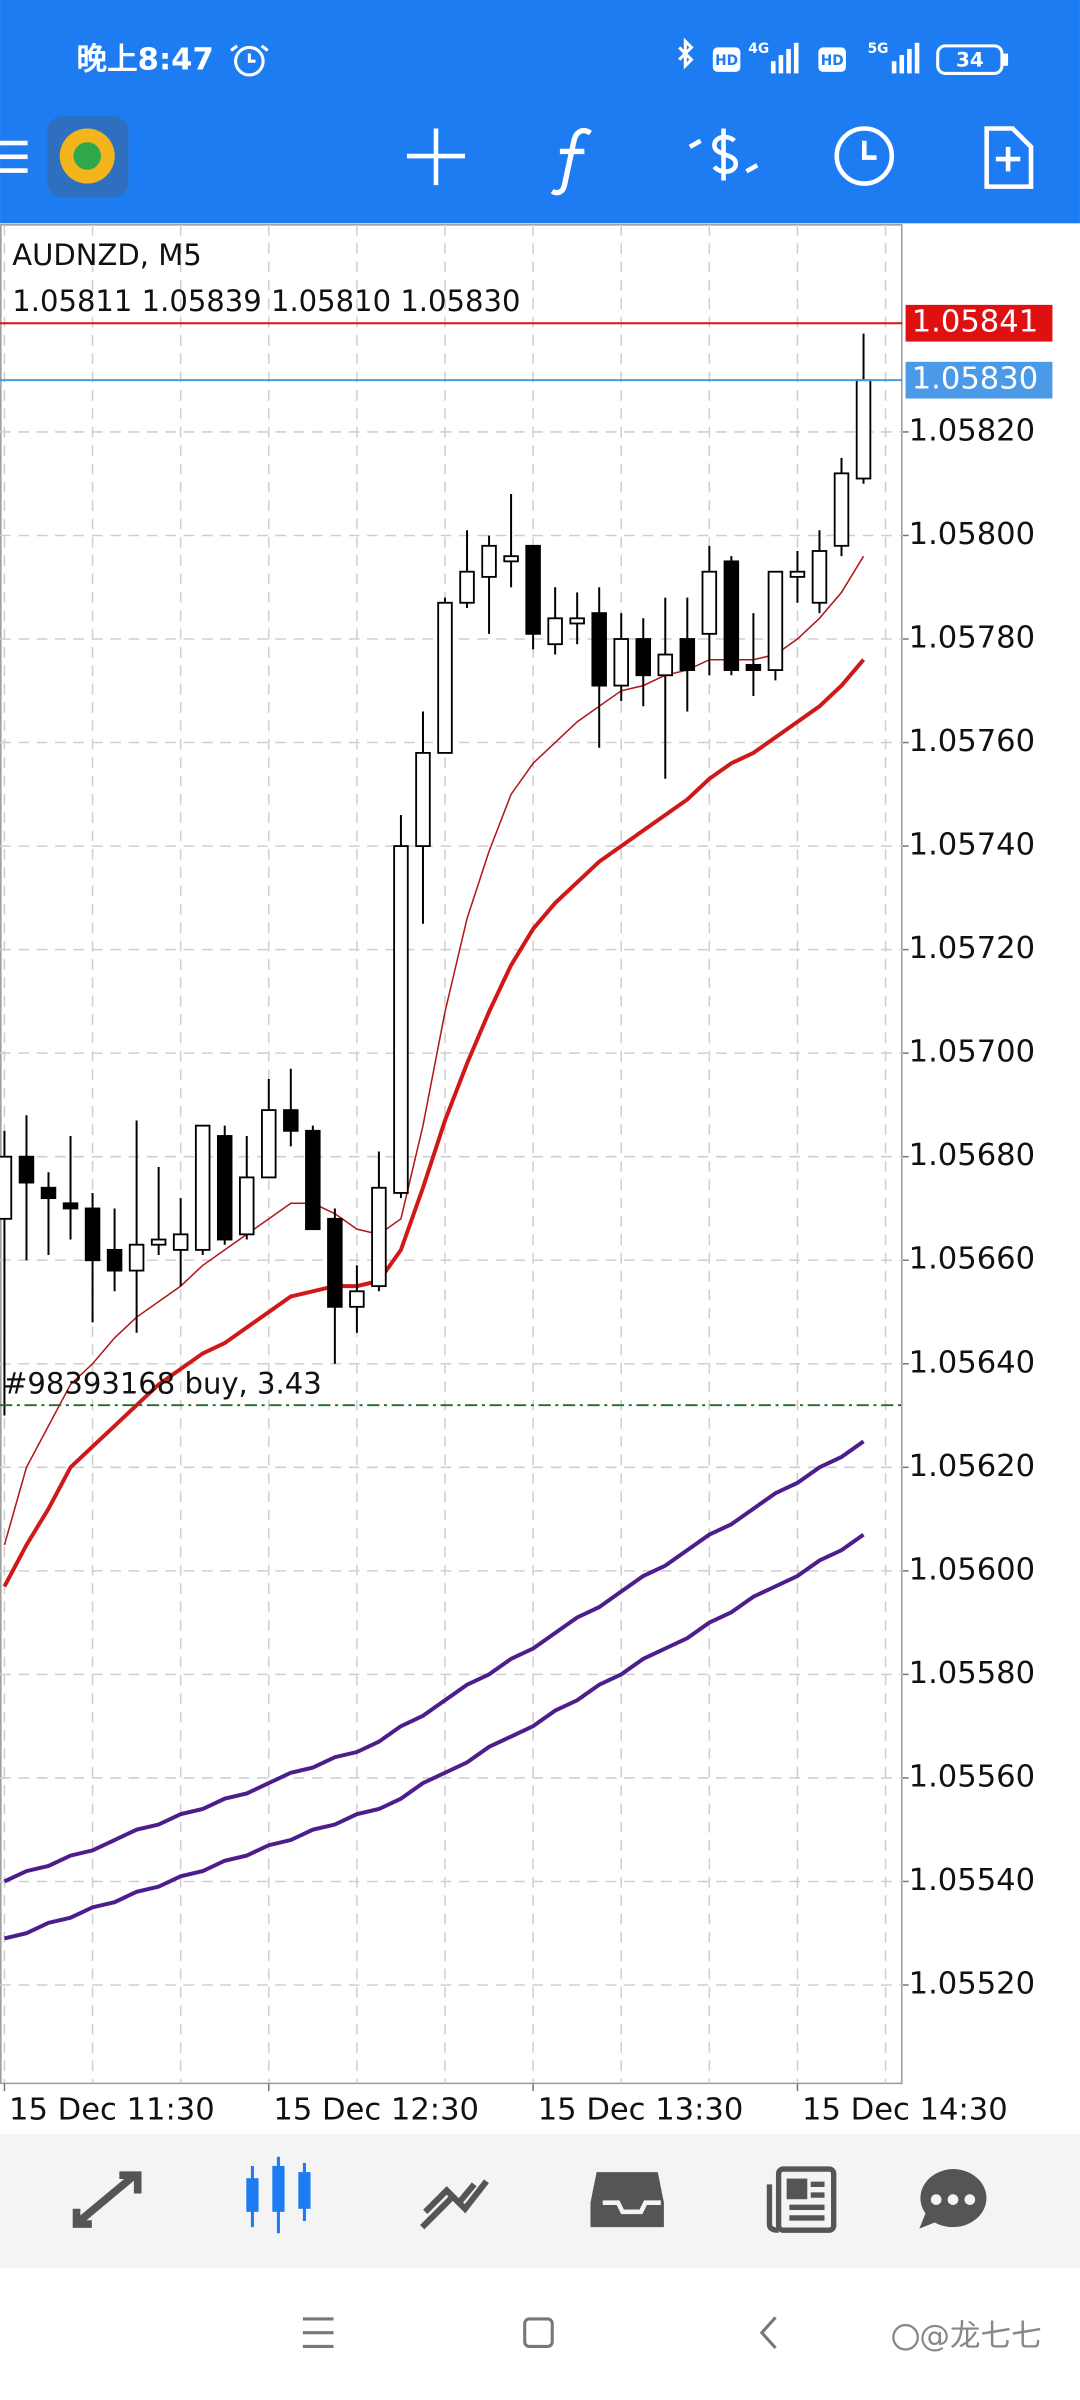  What do you see at coordinates (376, 2109) in the screenshot?
I see `x-tick-label: 15 Dec 12:30` at bounding box center [376, 2109].